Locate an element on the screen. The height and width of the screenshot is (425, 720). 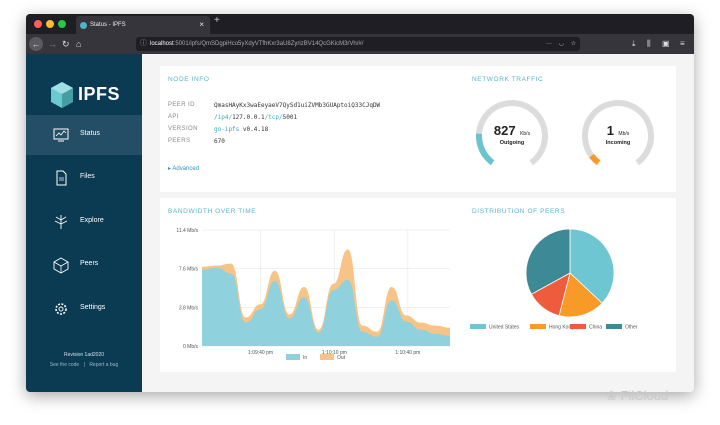
footer-links: See the code | Report a bug is located at coordinates (84, 365).